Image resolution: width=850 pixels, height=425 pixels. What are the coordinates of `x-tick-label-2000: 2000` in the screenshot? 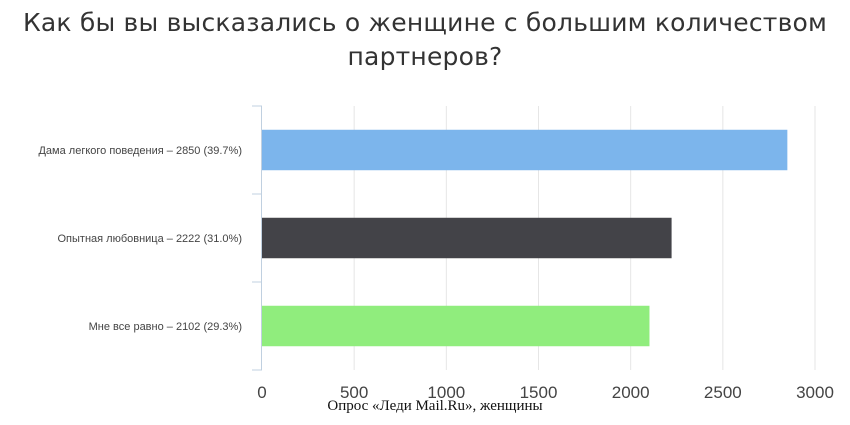 It's located at (631, 392).